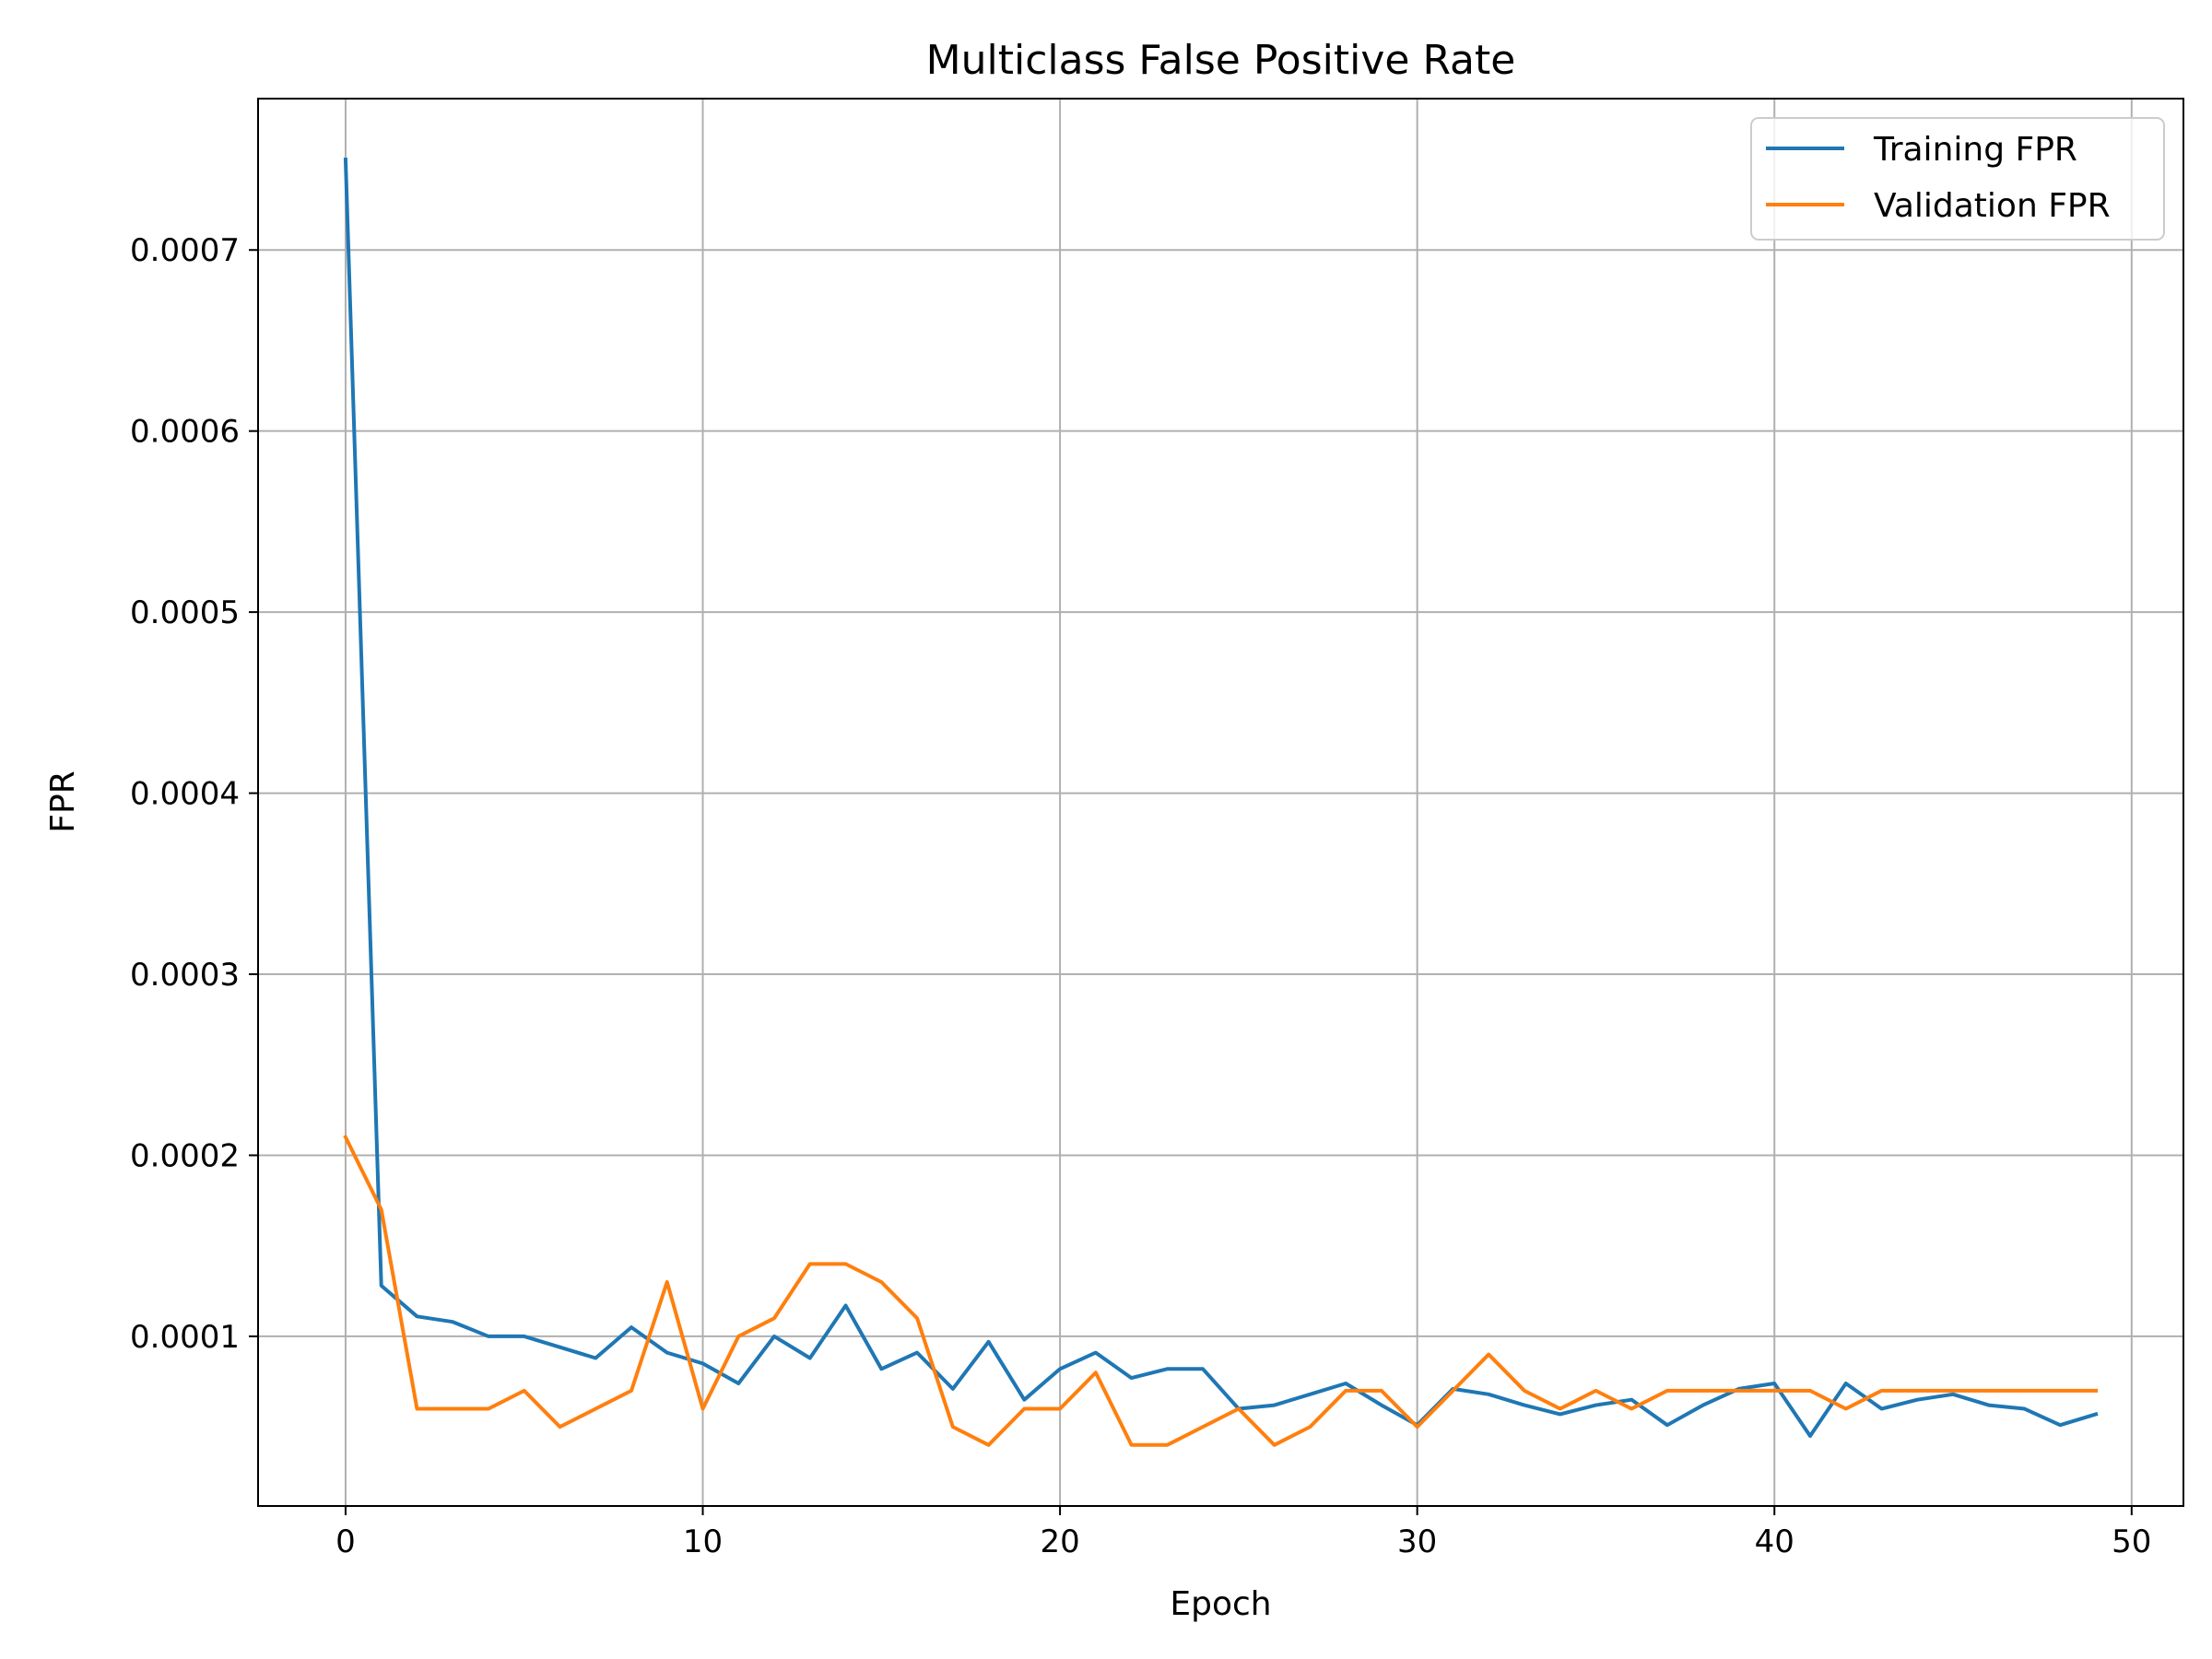 This screenshot has height=1659, width=2212. I want to click on legend-label-validation: Validation FPR, so click(1992, 206).